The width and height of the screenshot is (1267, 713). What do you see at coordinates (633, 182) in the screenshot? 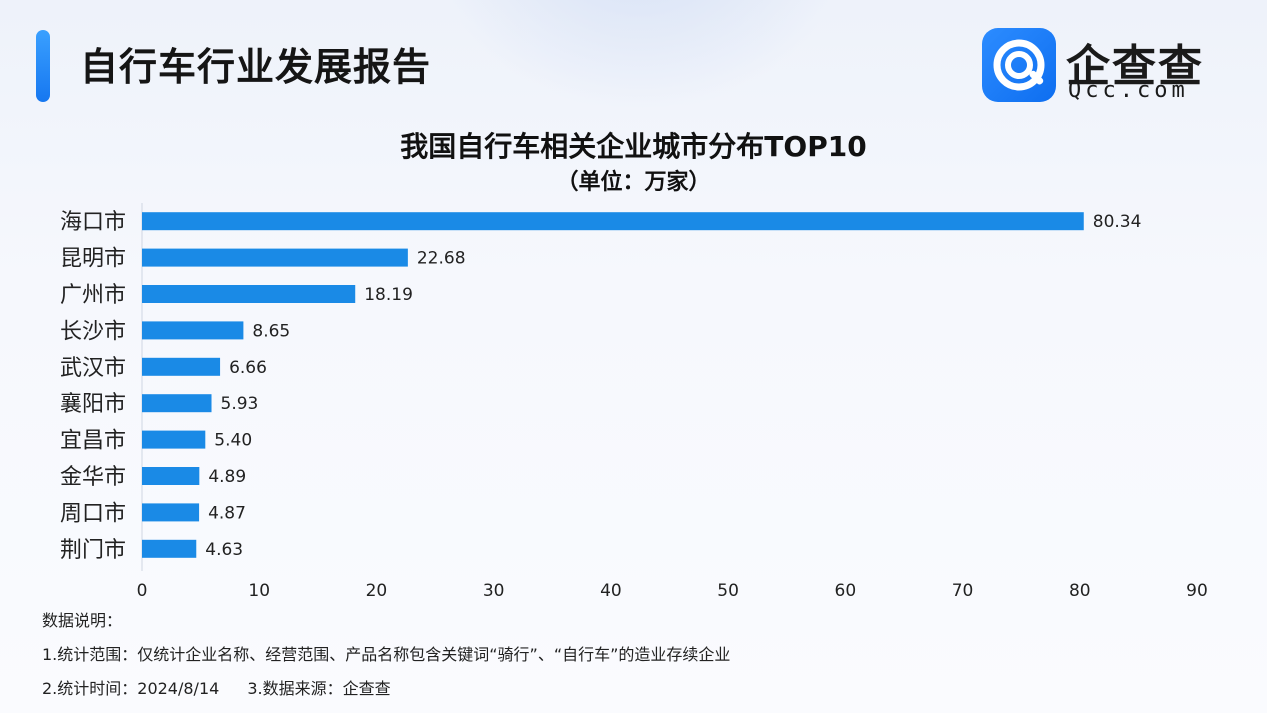
I see `chart-subtitle: （单位：万家）` at bounding box center [633, 182].